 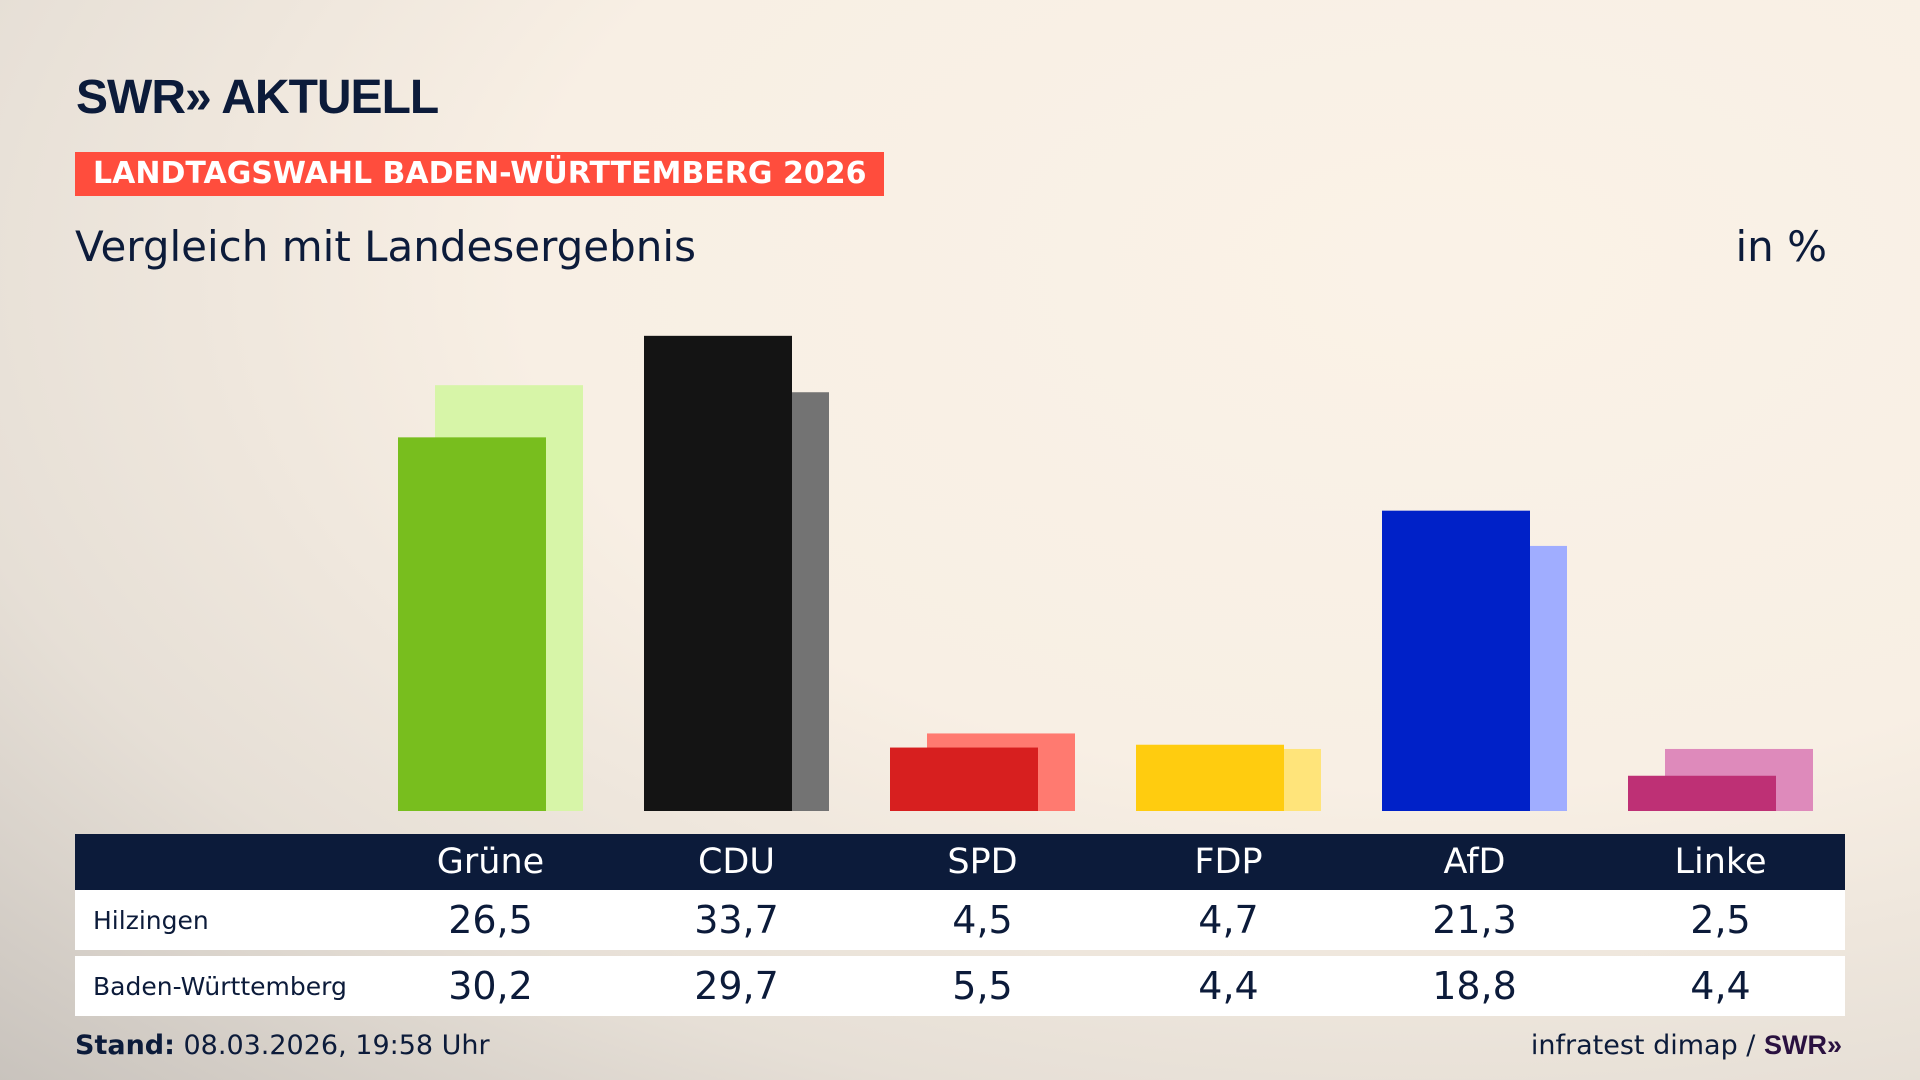 What do you see at coordinates (220, 986) in the screenshot?
I see `row-label: Baden-Württemberg` at bounding box center [220, 986].